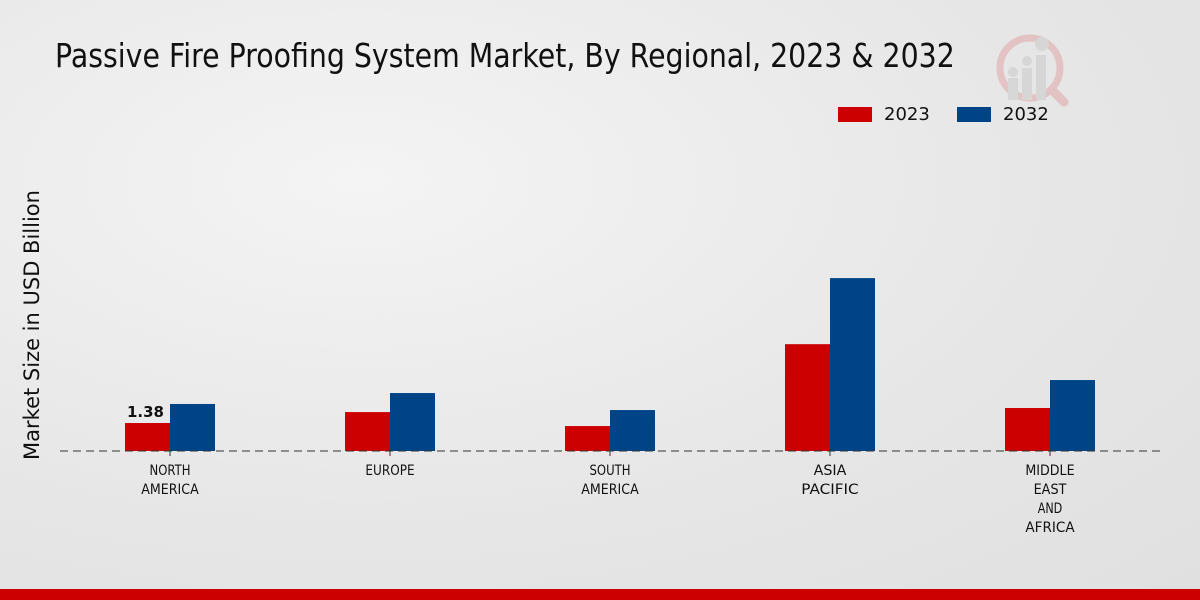 Image resolution: width=1200 pixels, height=600 pixels. I want to click on x-tick-label: EUROPE, so click(389, 471).